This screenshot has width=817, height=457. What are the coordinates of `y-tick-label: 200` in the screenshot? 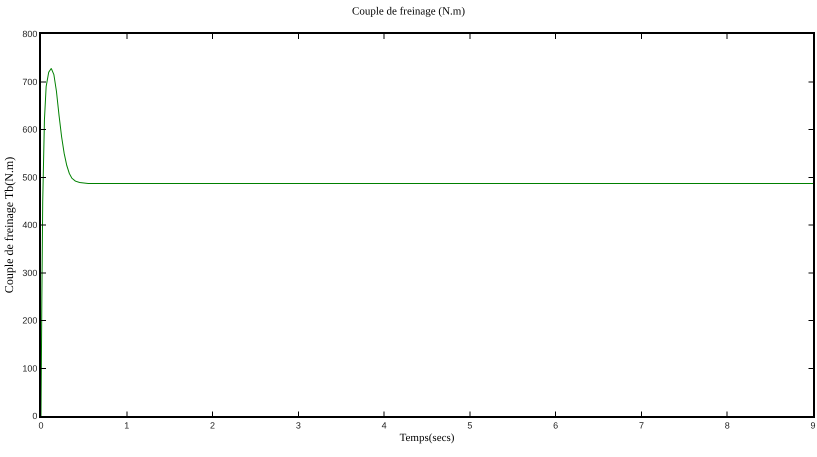 It's located at (30, 321).